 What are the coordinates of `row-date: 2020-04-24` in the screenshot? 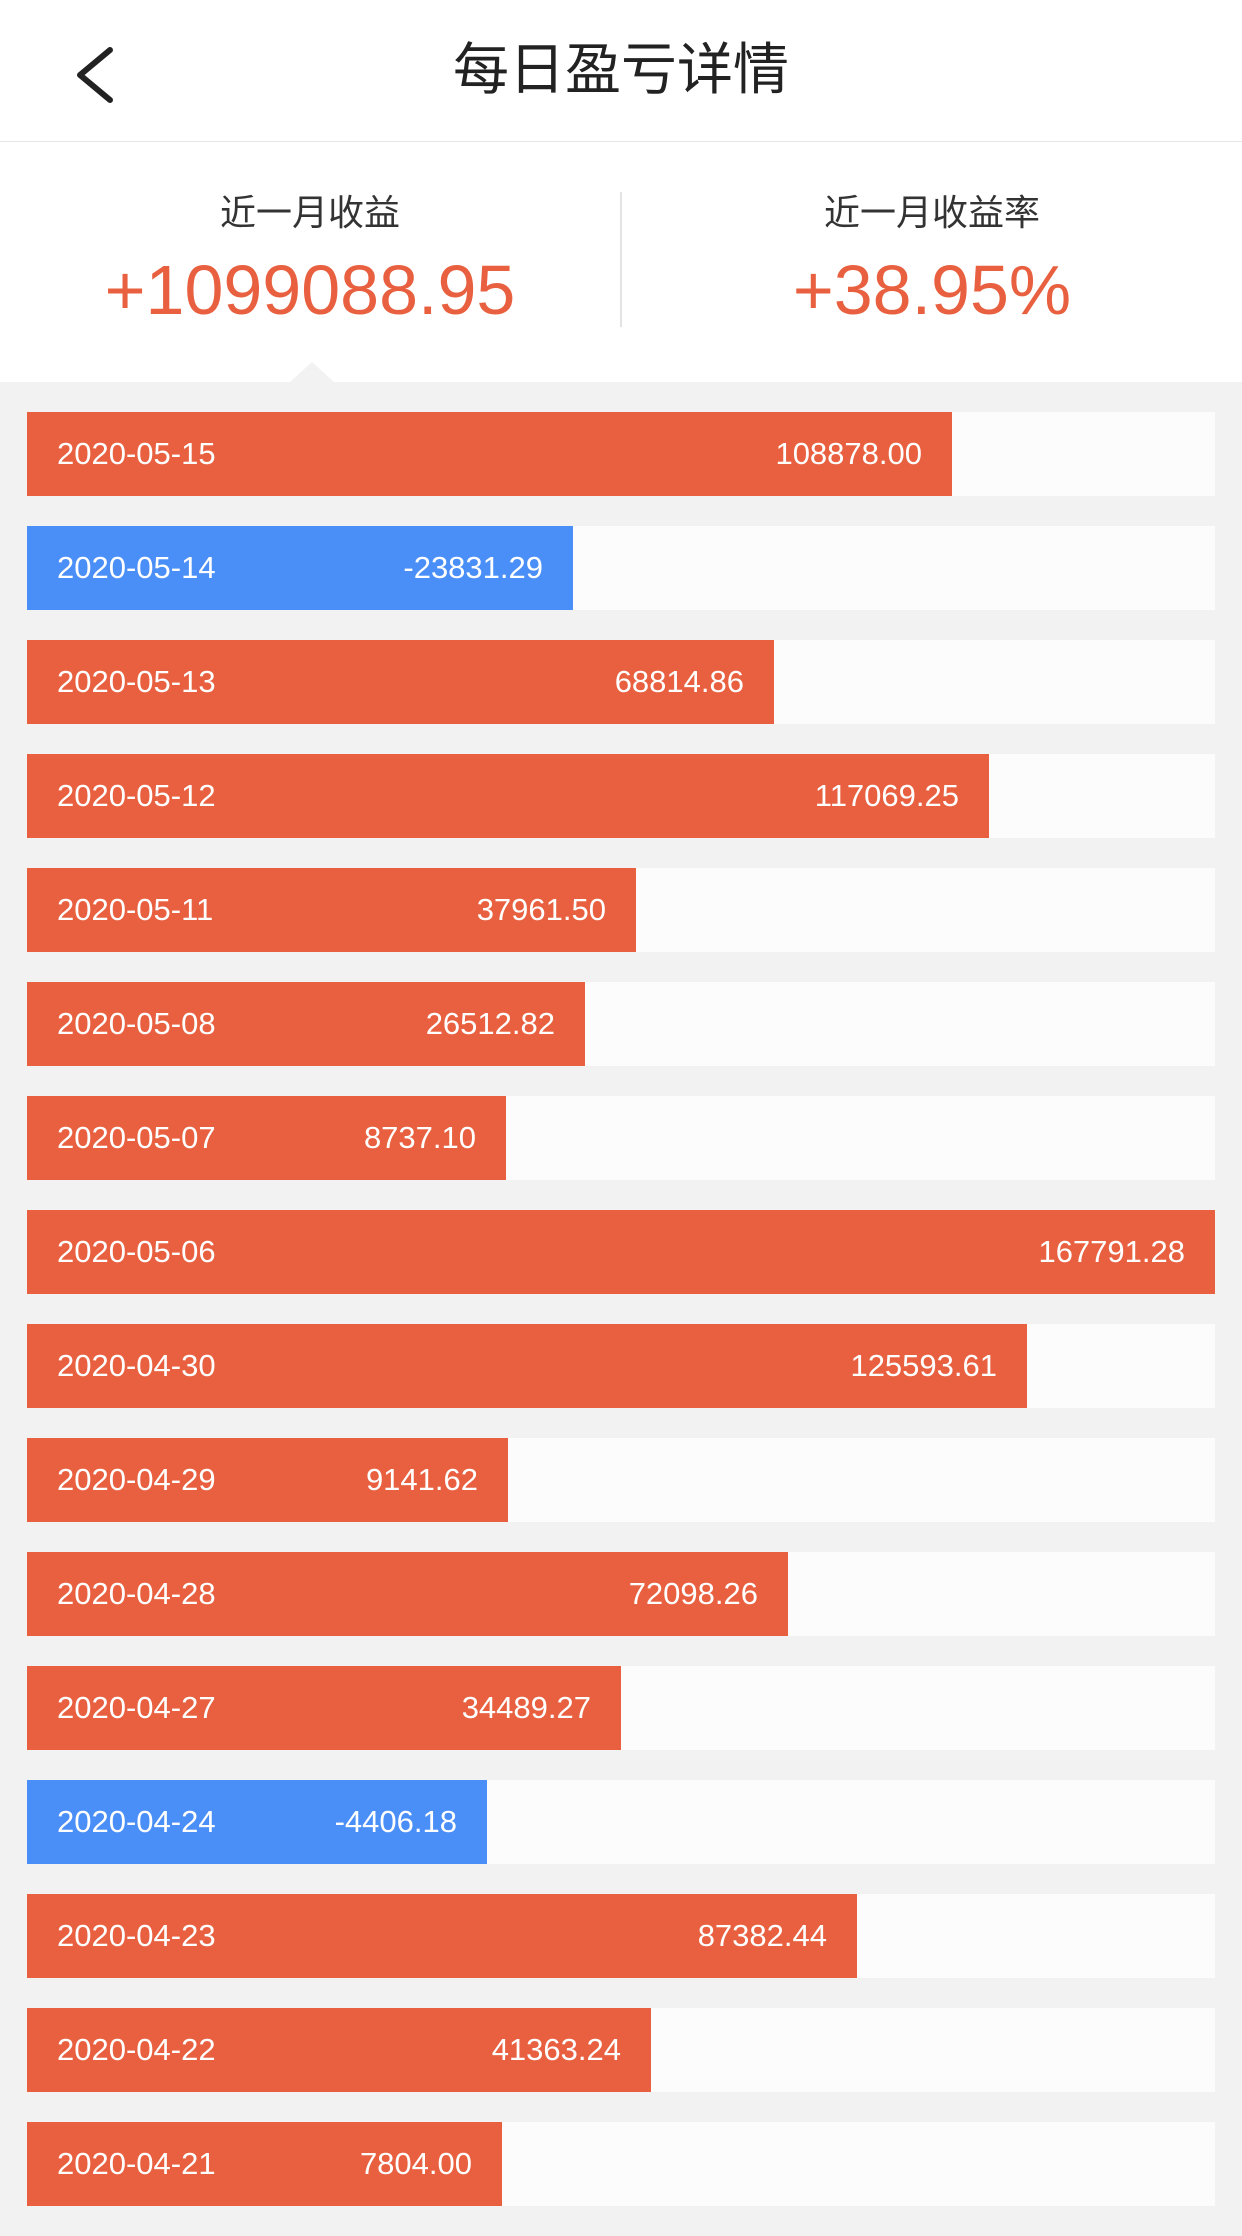 It's located at (136, 1821).